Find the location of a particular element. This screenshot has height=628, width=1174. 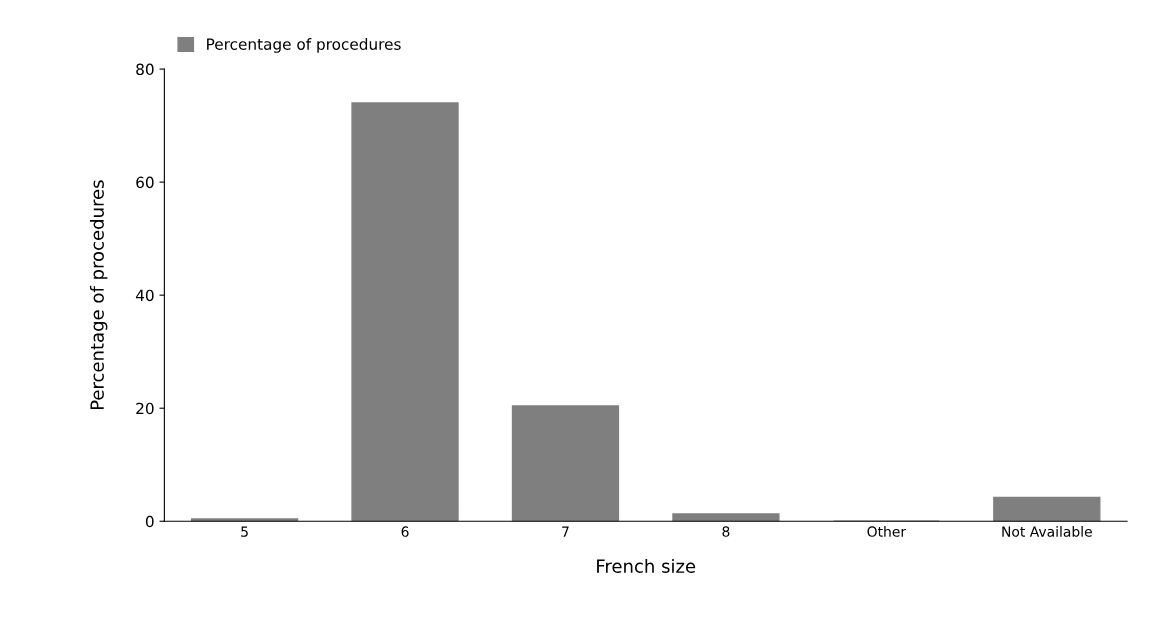

x-tick-label: 7 is located at coordinates (565, 531).